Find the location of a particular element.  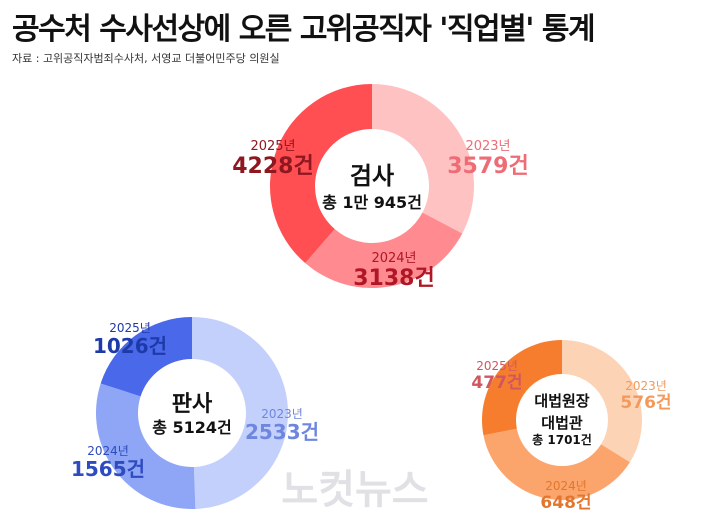

center-total-label: 총 5124건 is located at coordinates (192, 427).